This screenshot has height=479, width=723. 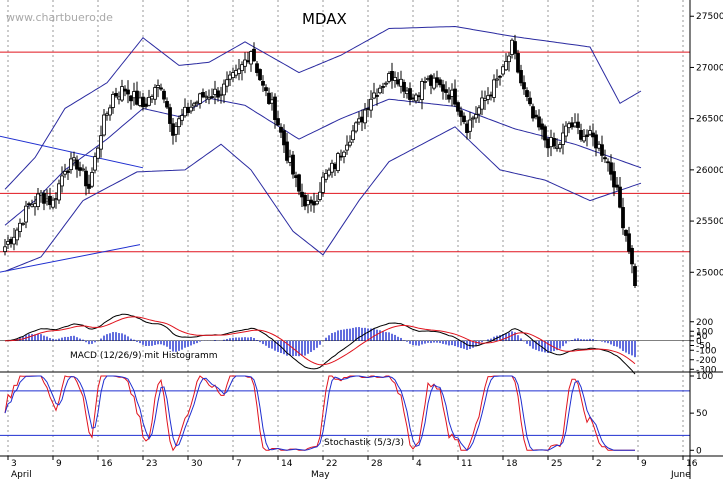 I want to click on trend-line, so click(x=72, y=152).